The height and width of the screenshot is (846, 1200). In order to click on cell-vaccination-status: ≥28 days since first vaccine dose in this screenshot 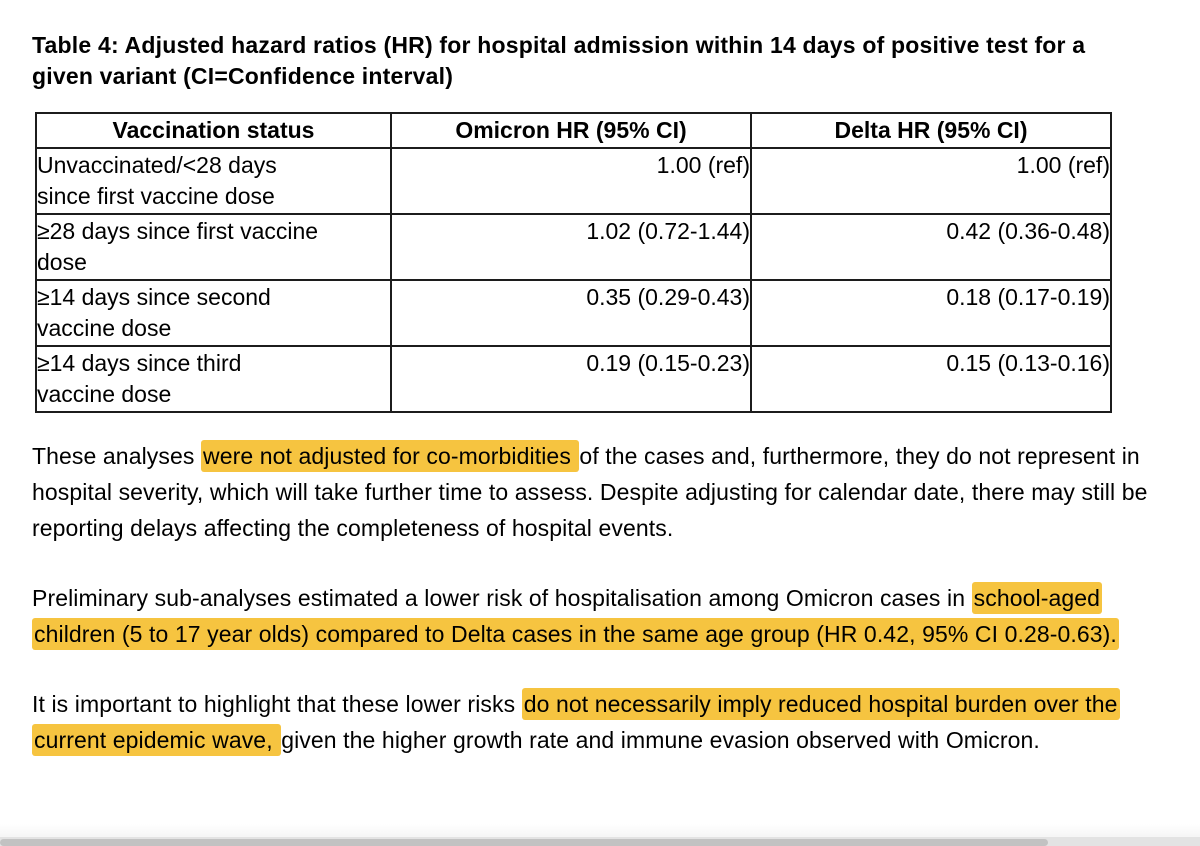, I will do `click(213, 247)`.